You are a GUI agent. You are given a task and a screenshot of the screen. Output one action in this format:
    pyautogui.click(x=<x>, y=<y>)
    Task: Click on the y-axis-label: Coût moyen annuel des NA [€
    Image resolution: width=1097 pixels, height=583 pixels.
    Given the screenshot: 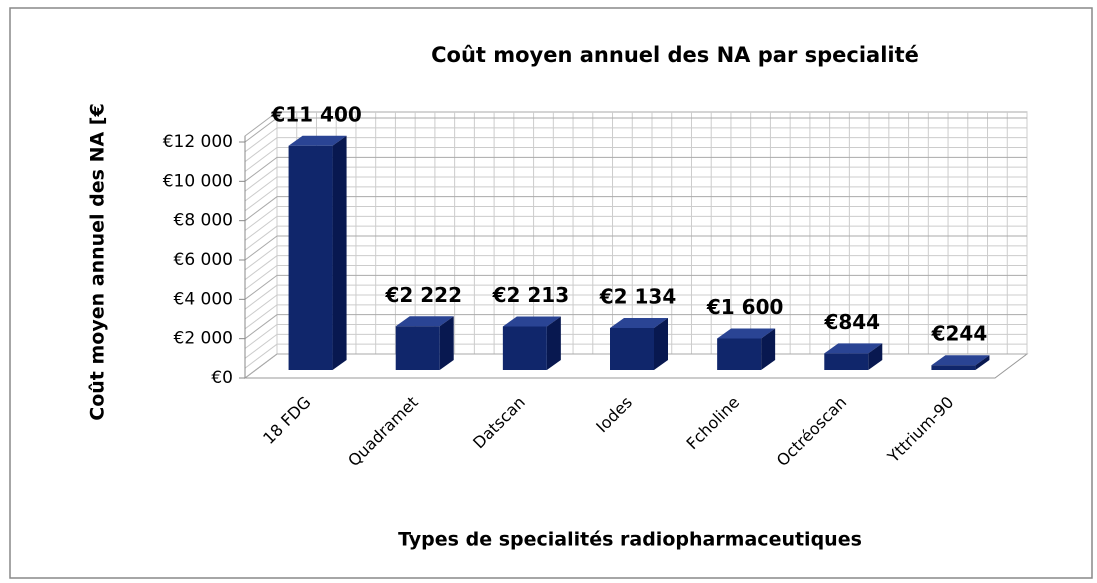 What is the action you would take?
    pyautogui.click(x=98, y=261)
    